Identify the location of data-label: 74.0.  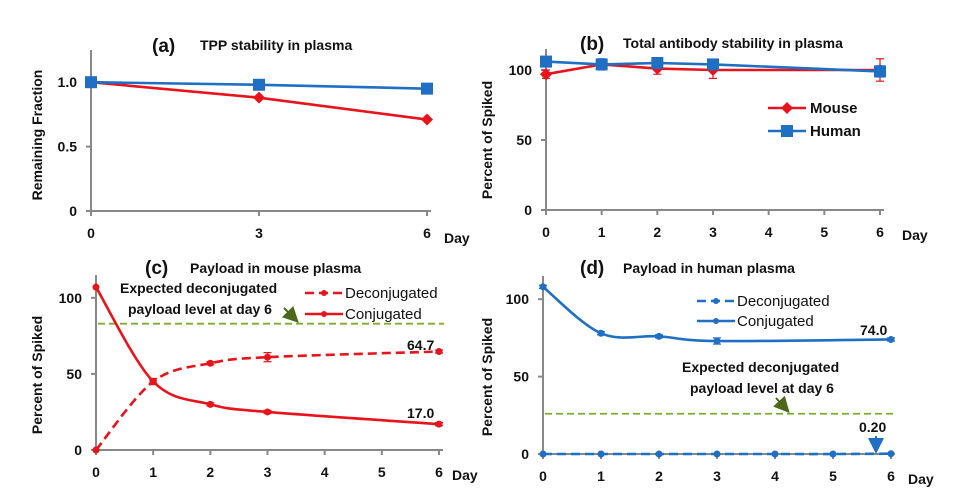
(873, 330).